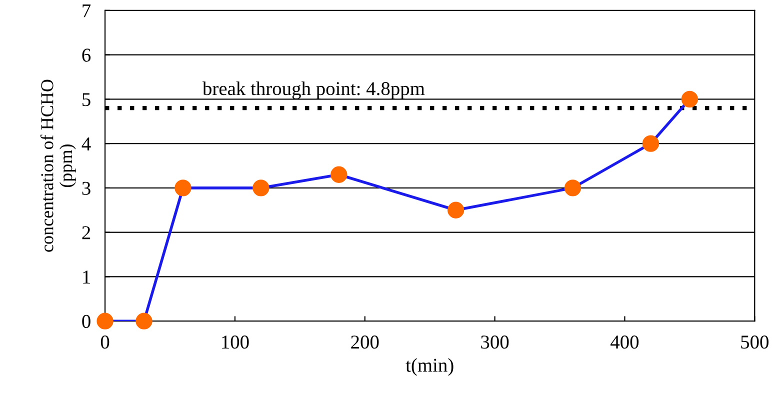  I want to click on y-tick-label: 4, so click(86, 144).